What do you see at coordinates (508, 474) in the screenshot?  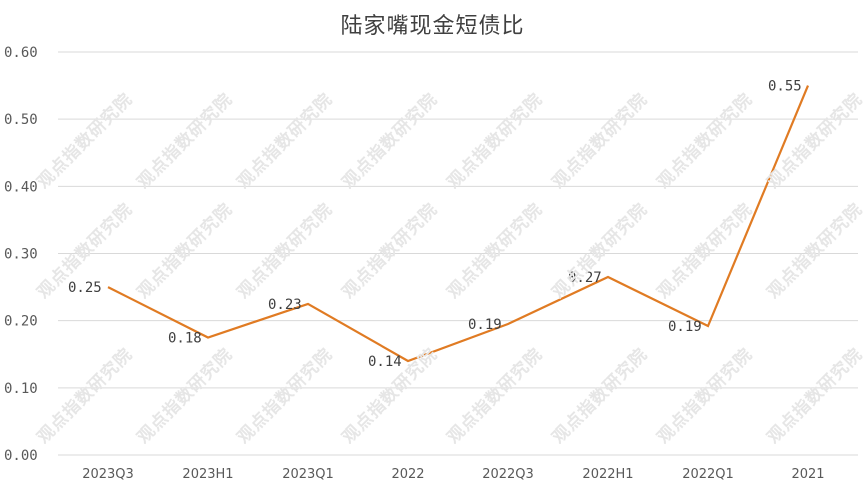 I see `x-tick-label: 2022Q3` at bounding box center [508, 474].